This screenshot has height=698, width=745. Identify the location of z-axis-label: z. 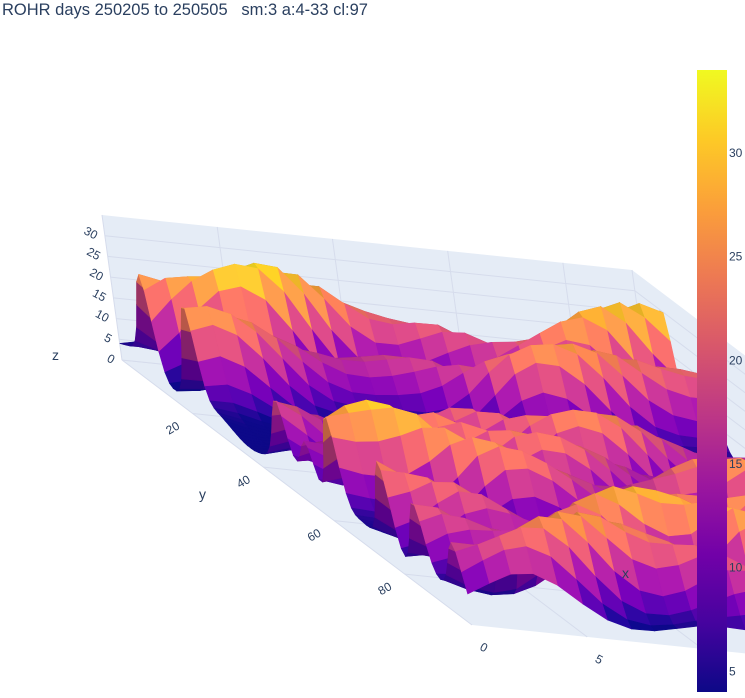
(55, 355).